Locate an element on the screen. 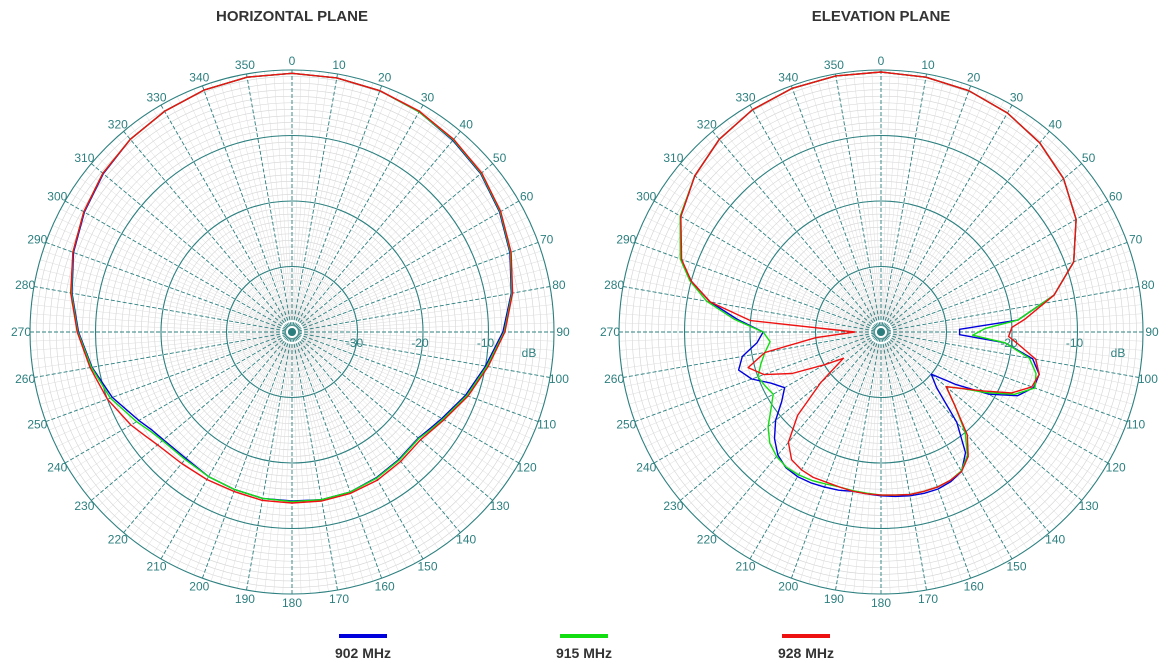  elevation-angle-label: 320 is located at coordinates (707, 124).